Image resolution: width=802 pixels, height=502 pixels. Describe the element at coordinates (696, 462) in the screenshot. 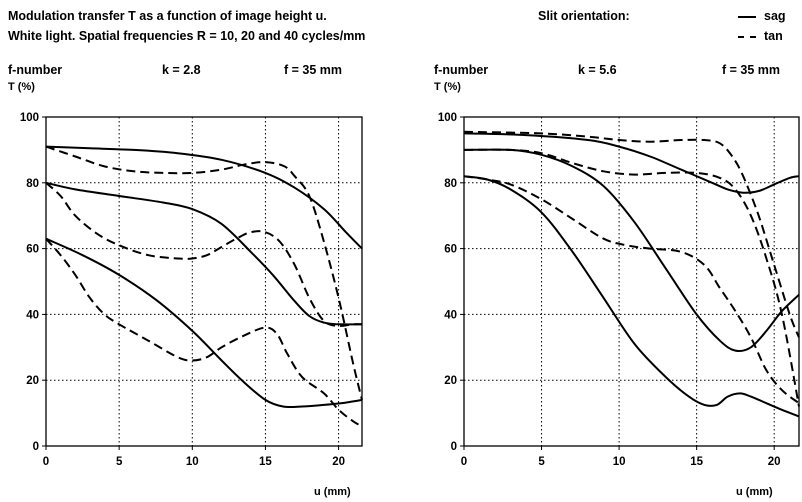

I see `right-x-tick-label: 15` at that location.